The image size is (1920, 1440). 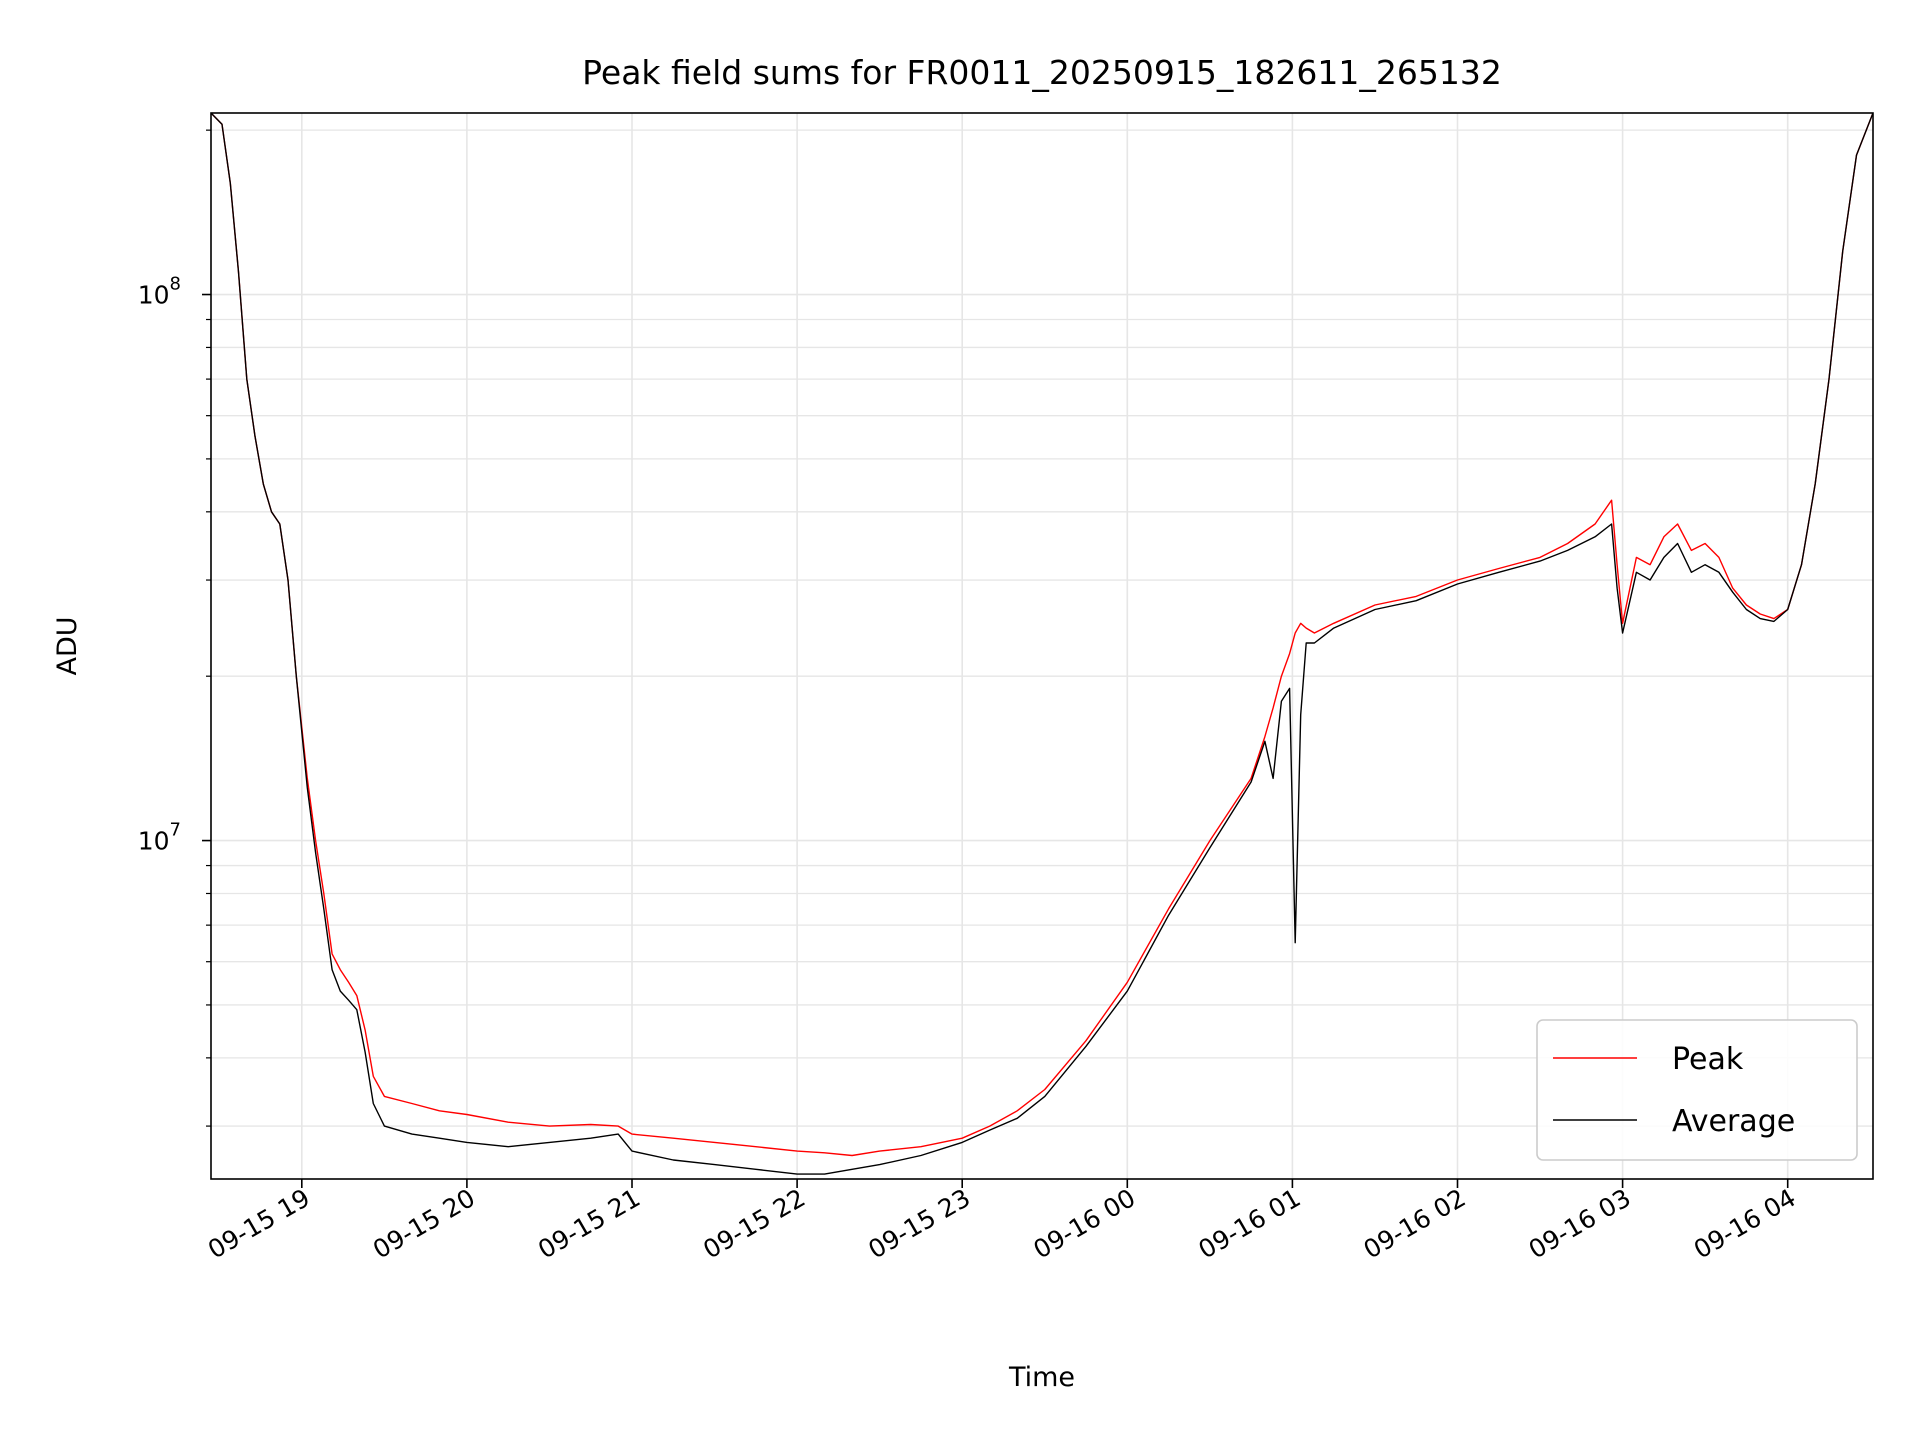 I want to click on legend-box, so click(x=1697, y=1090).